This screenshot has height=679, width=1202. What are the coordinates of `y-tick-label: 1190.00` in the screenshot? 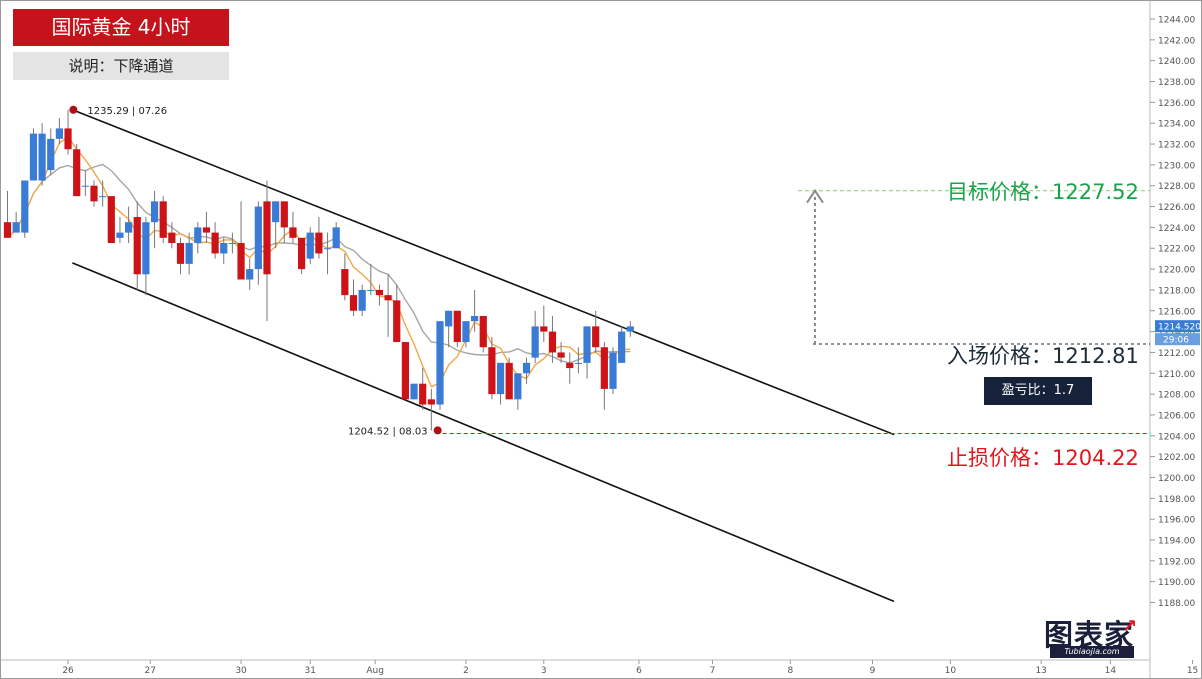 It's located at (1176, 583).